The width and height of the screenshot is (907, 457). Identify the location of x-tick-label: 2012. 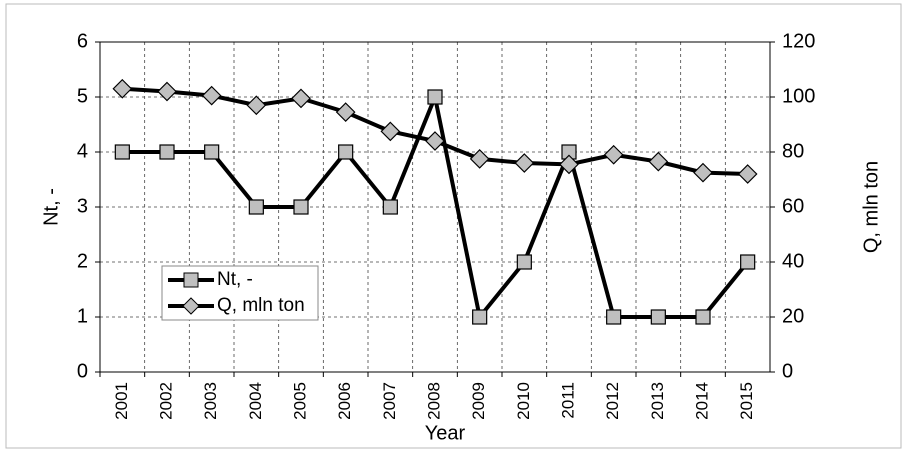
(612, 401).